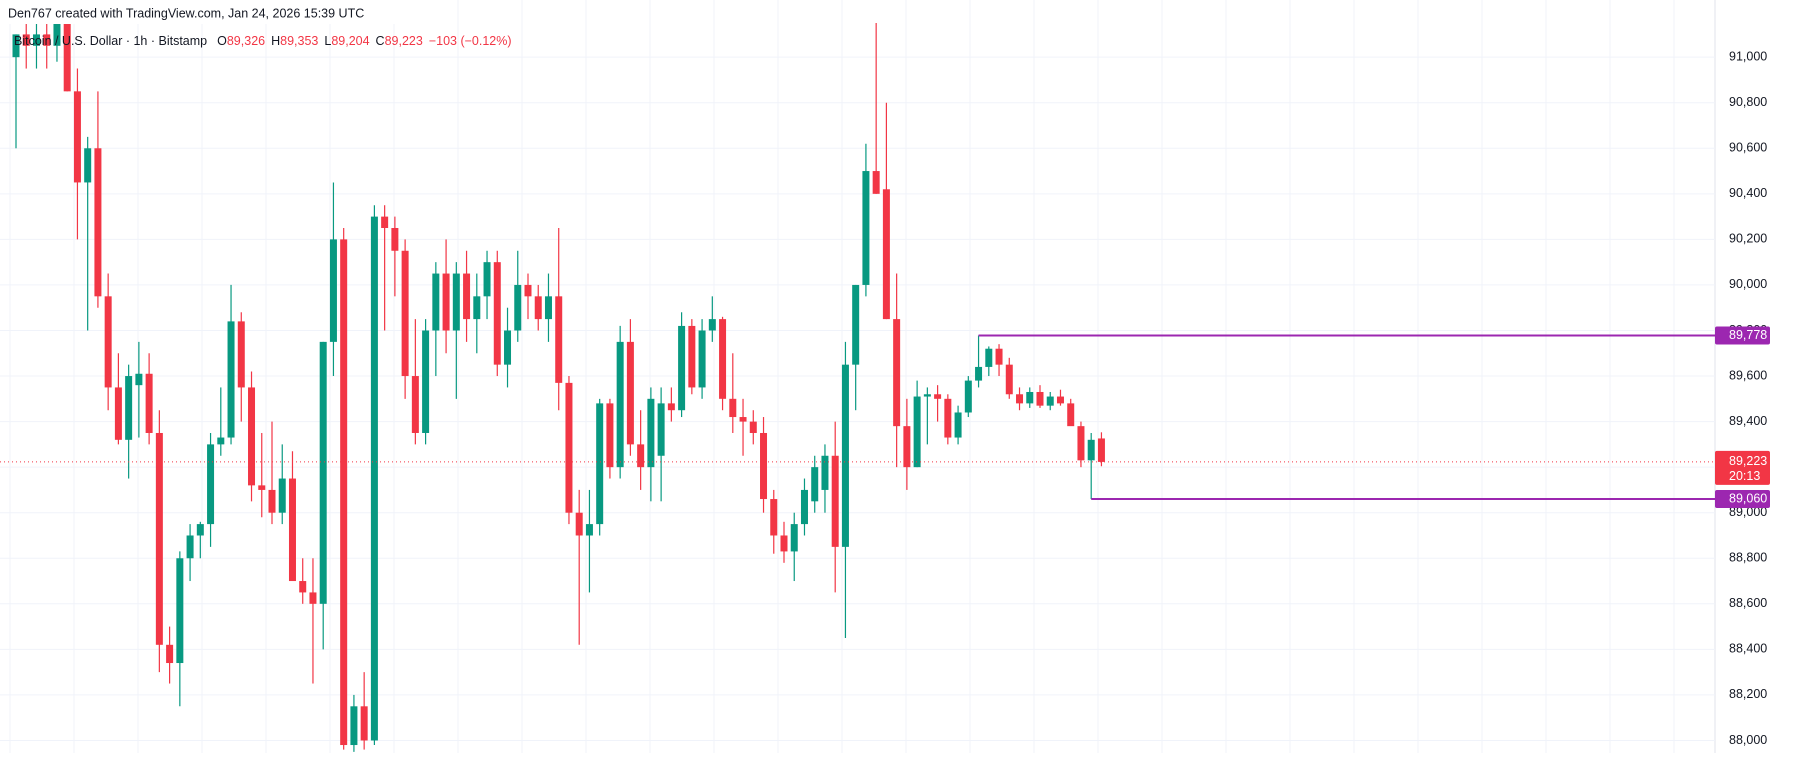  I want to click on y-tick-label: 91,000, so click(1748, 56).